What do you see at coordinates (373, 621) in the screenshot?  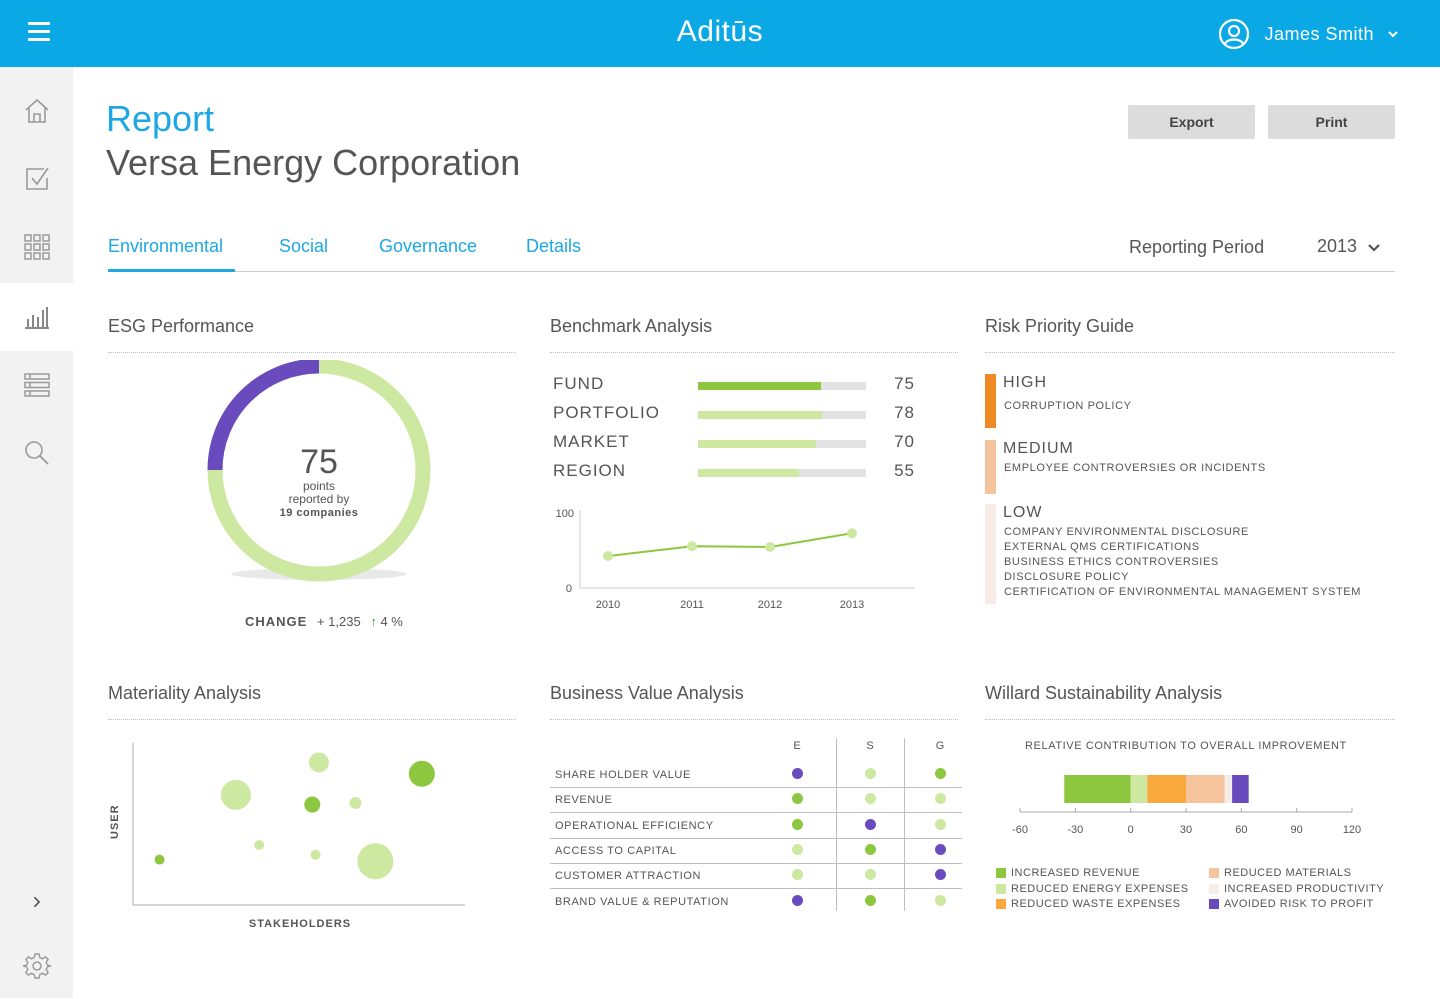 I see `arrow-up-icon: ↑` at bounding box center [373, 621].